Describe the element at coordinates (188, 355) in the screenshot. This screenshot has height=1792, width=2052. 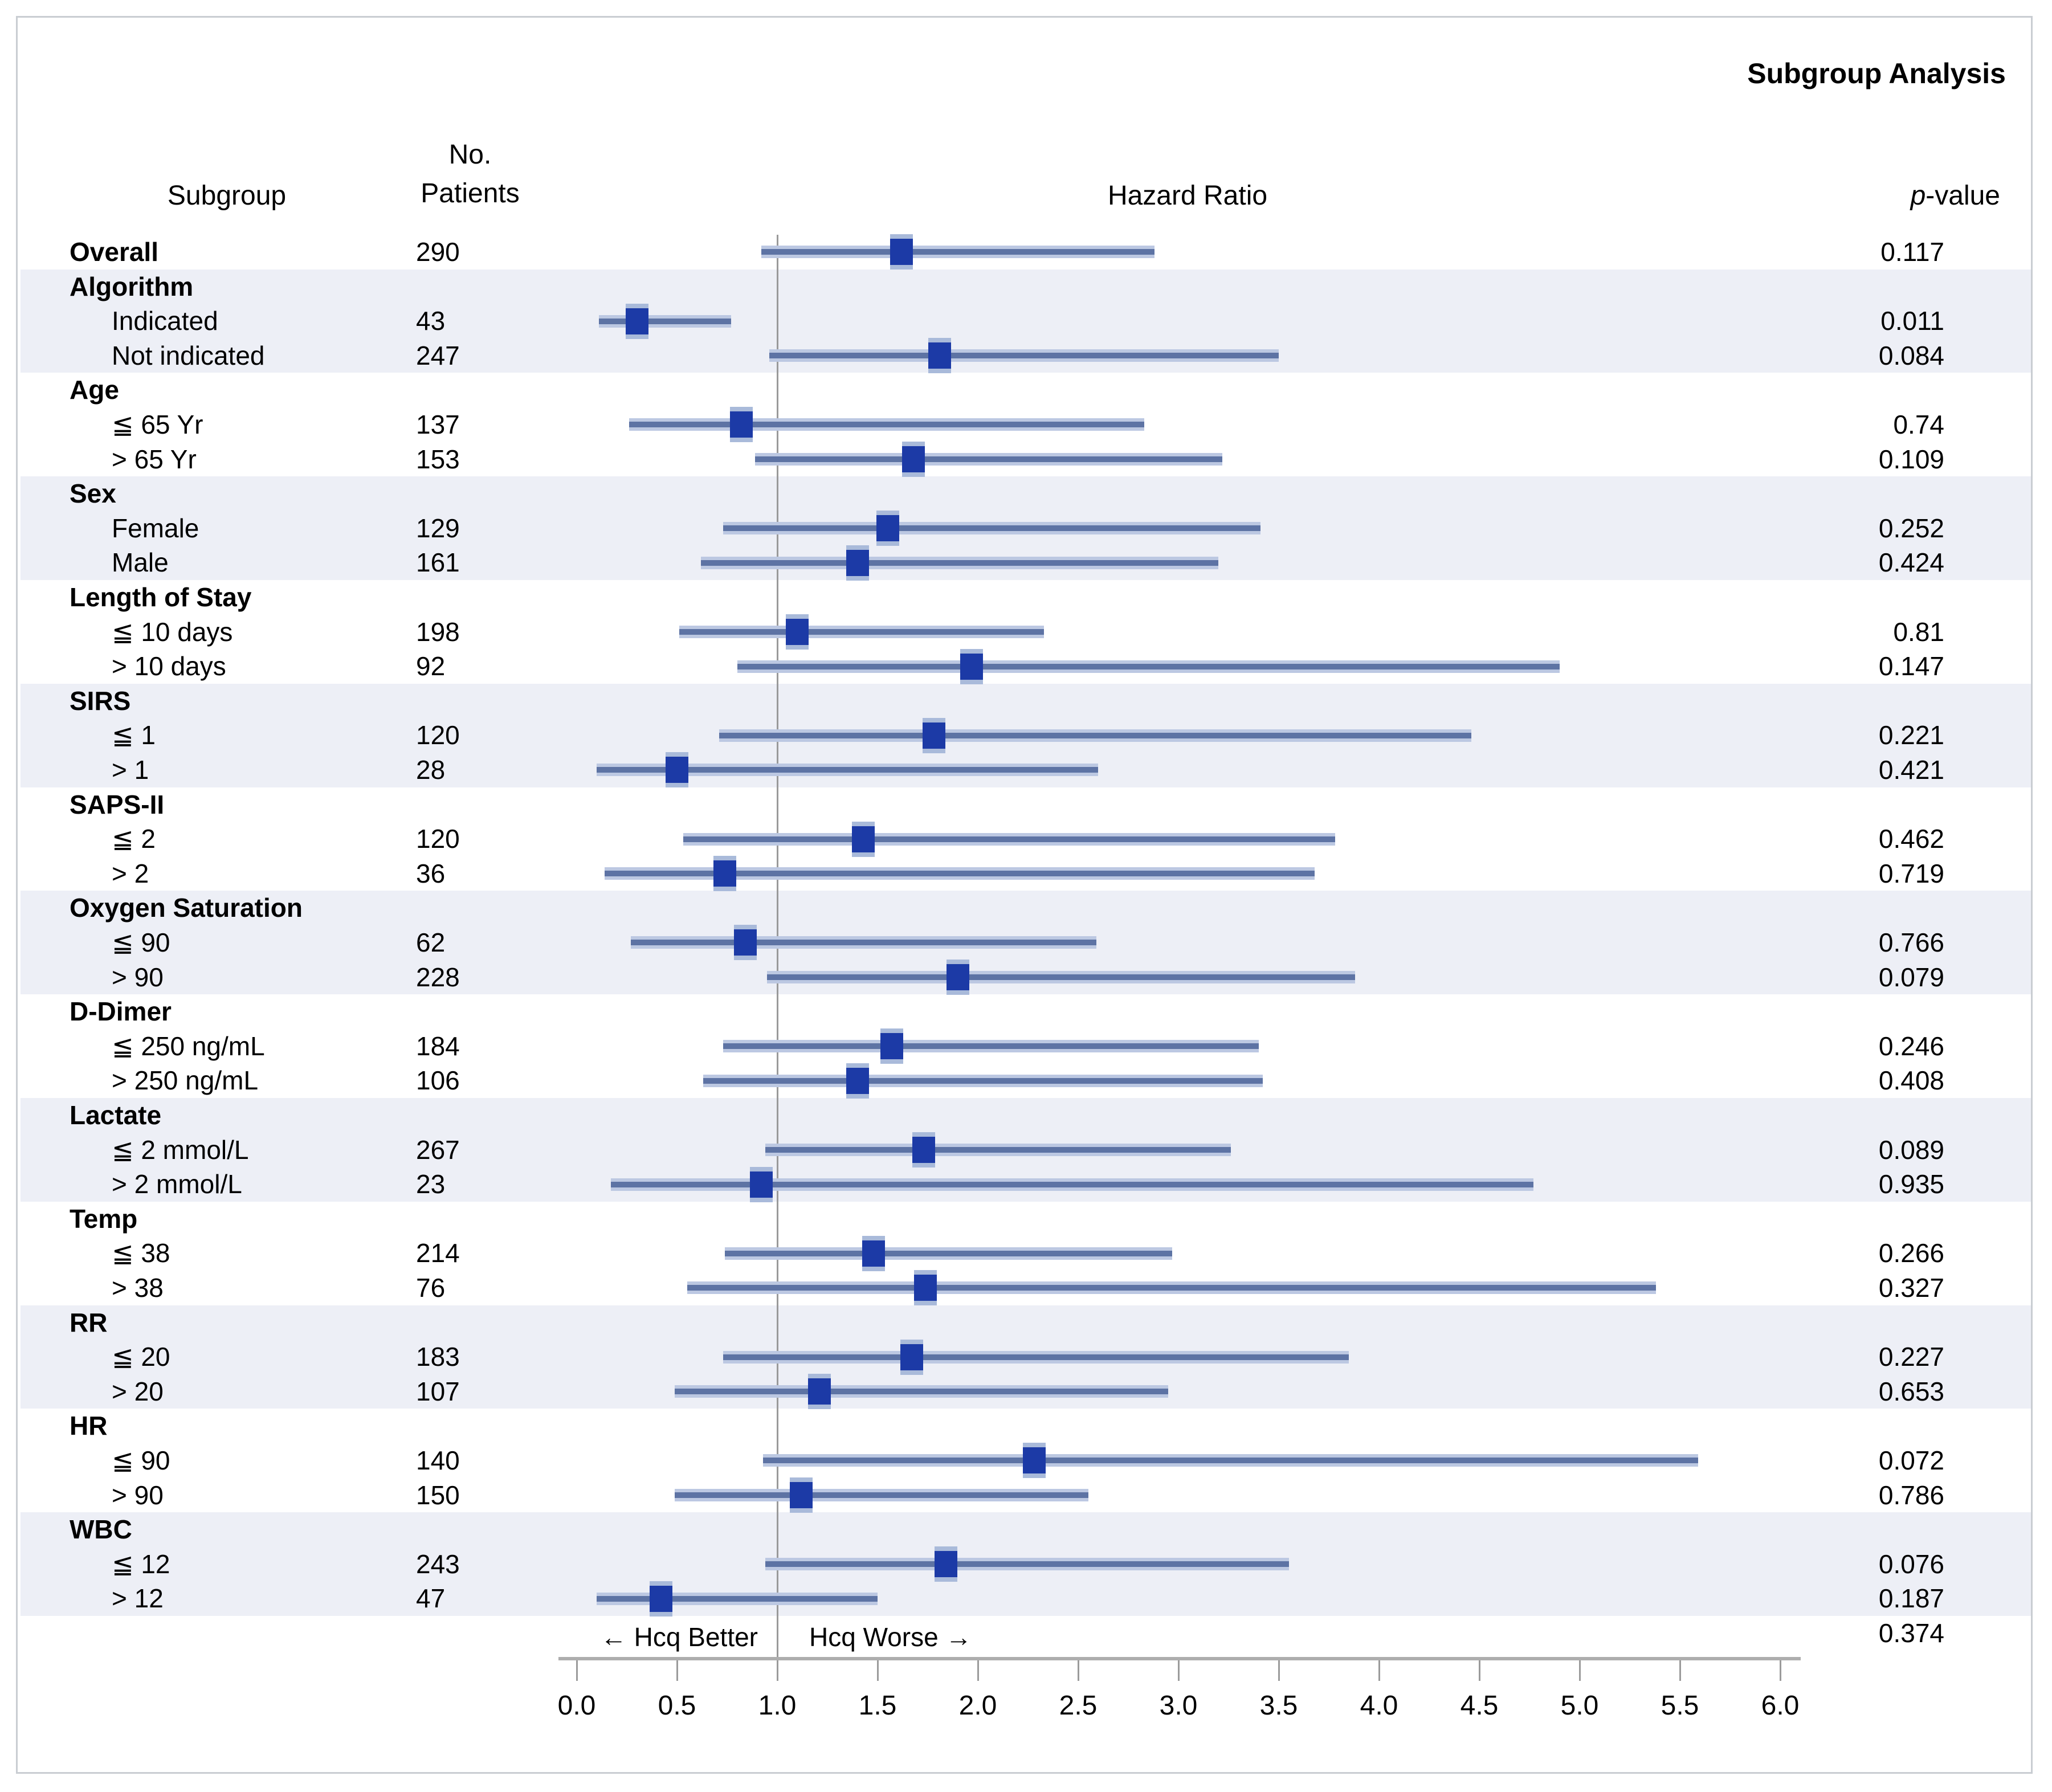
I see `row-label: Not indicated` at that location.